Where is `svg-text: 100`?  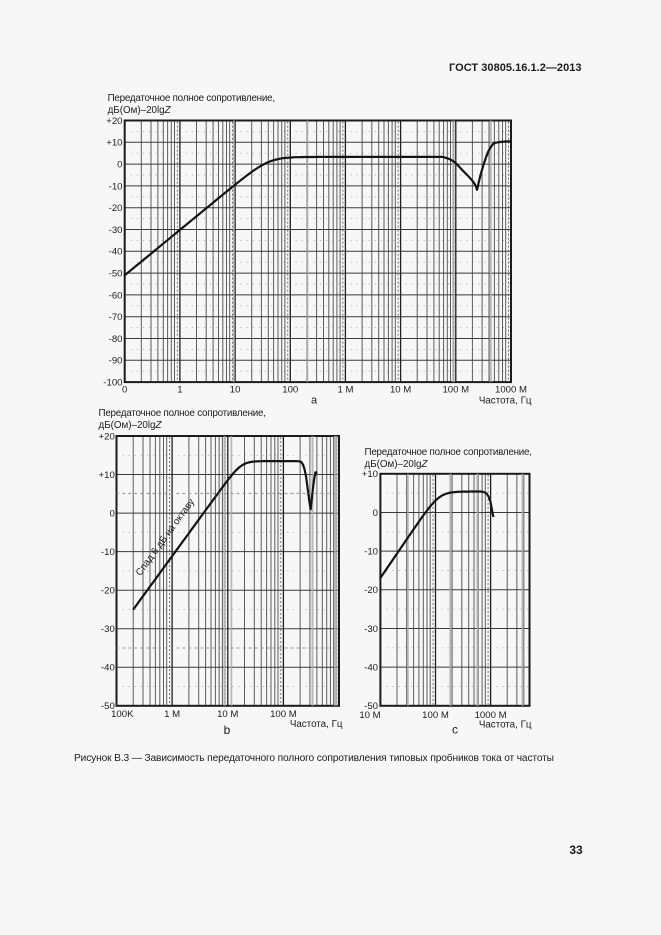
svg-text: 100 is located at coordinates (290, 390).